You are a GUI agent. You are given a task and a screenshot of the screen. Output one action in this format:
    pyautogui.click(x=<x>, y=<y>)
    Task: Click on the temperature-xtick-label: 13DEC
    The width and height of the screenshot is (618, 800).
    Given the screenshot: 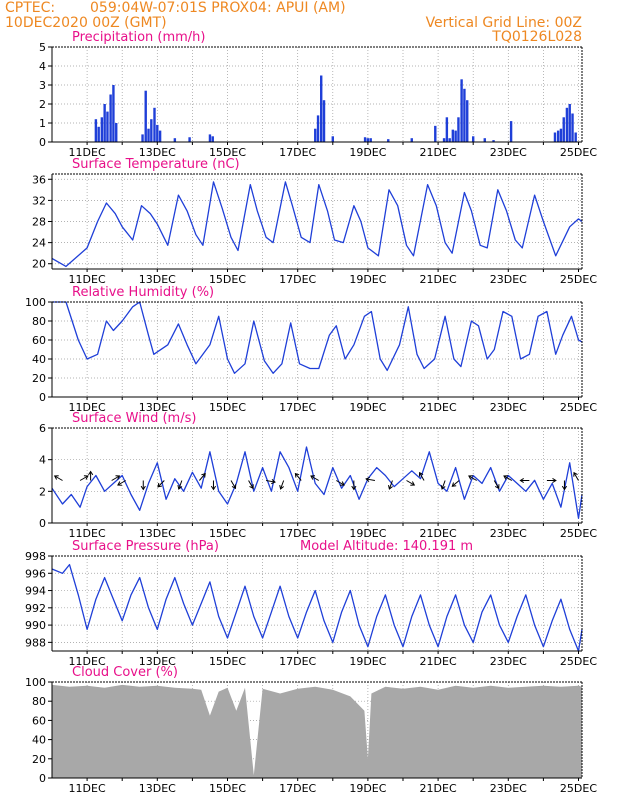 What is the action you would take?
    pyautogui.click(x=157, y=279)
    